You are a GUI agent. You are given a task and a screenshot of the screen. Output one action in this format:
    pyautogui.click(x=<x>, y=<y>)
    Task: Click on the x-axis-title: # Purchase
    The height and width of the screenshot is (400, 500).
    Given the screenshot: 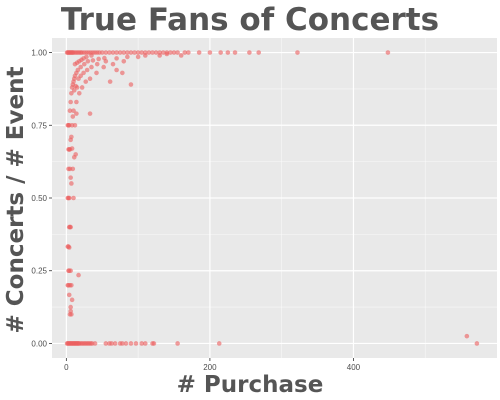 What is the action you would take?
    pyautogui.click(x=250, y=385)
    